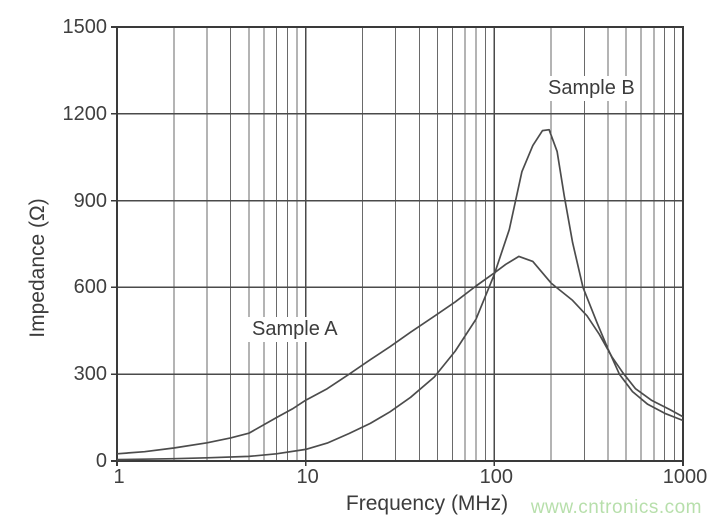 This screenshot has width=720, height=527. What do you see at coordinates (90, 374) in the screenshot?
I see `y-tick-label-300: 300` at bounding box center [90, 374].